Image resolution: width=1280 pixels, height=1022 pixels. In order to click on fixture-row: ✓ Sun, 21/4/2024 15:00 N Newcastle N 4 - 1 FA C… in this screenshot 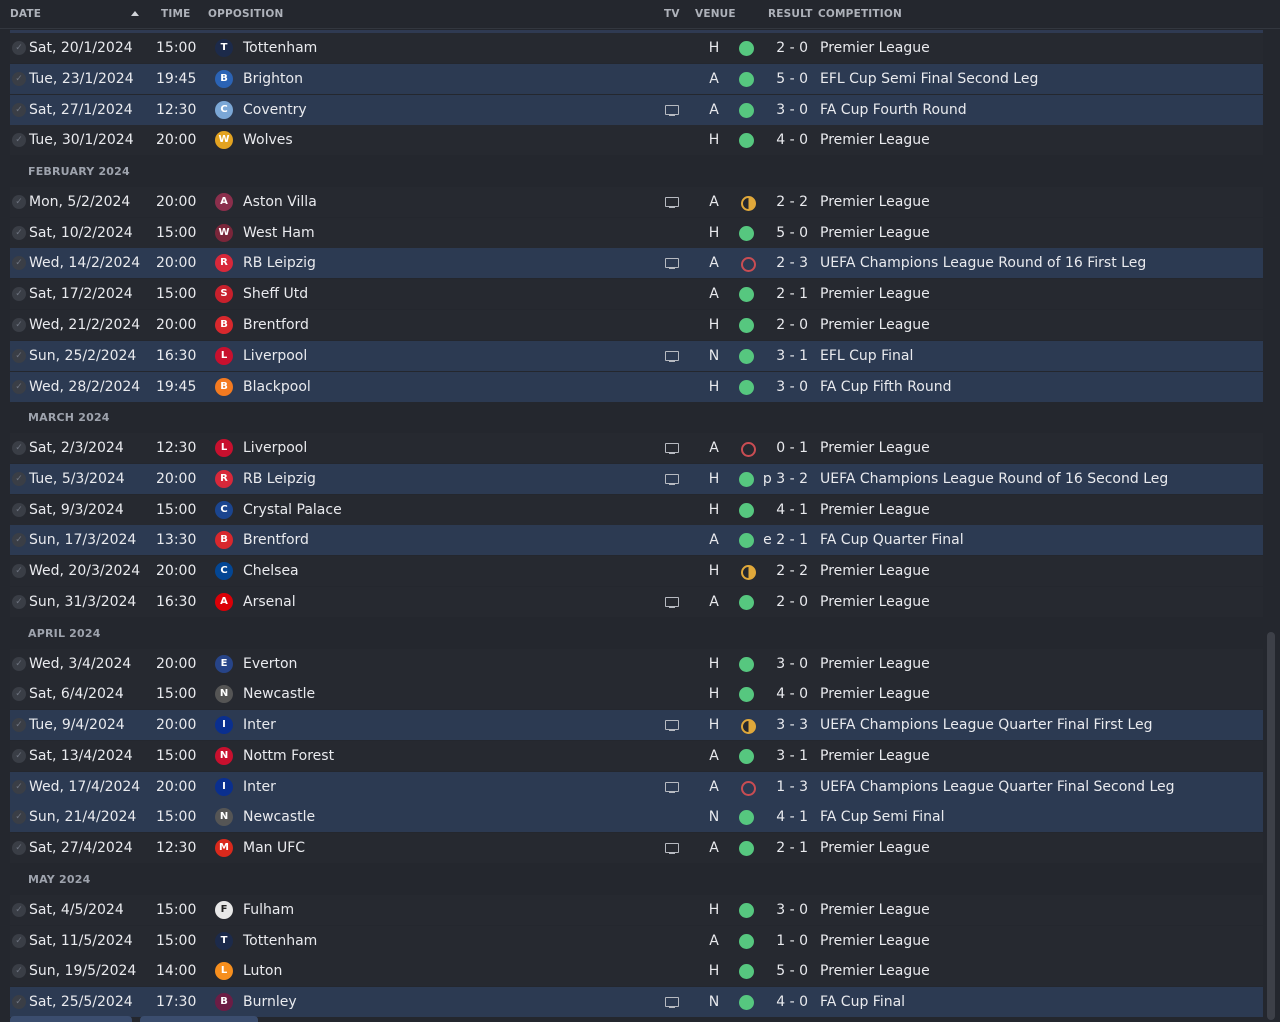, I will do `click(636, 817)`.